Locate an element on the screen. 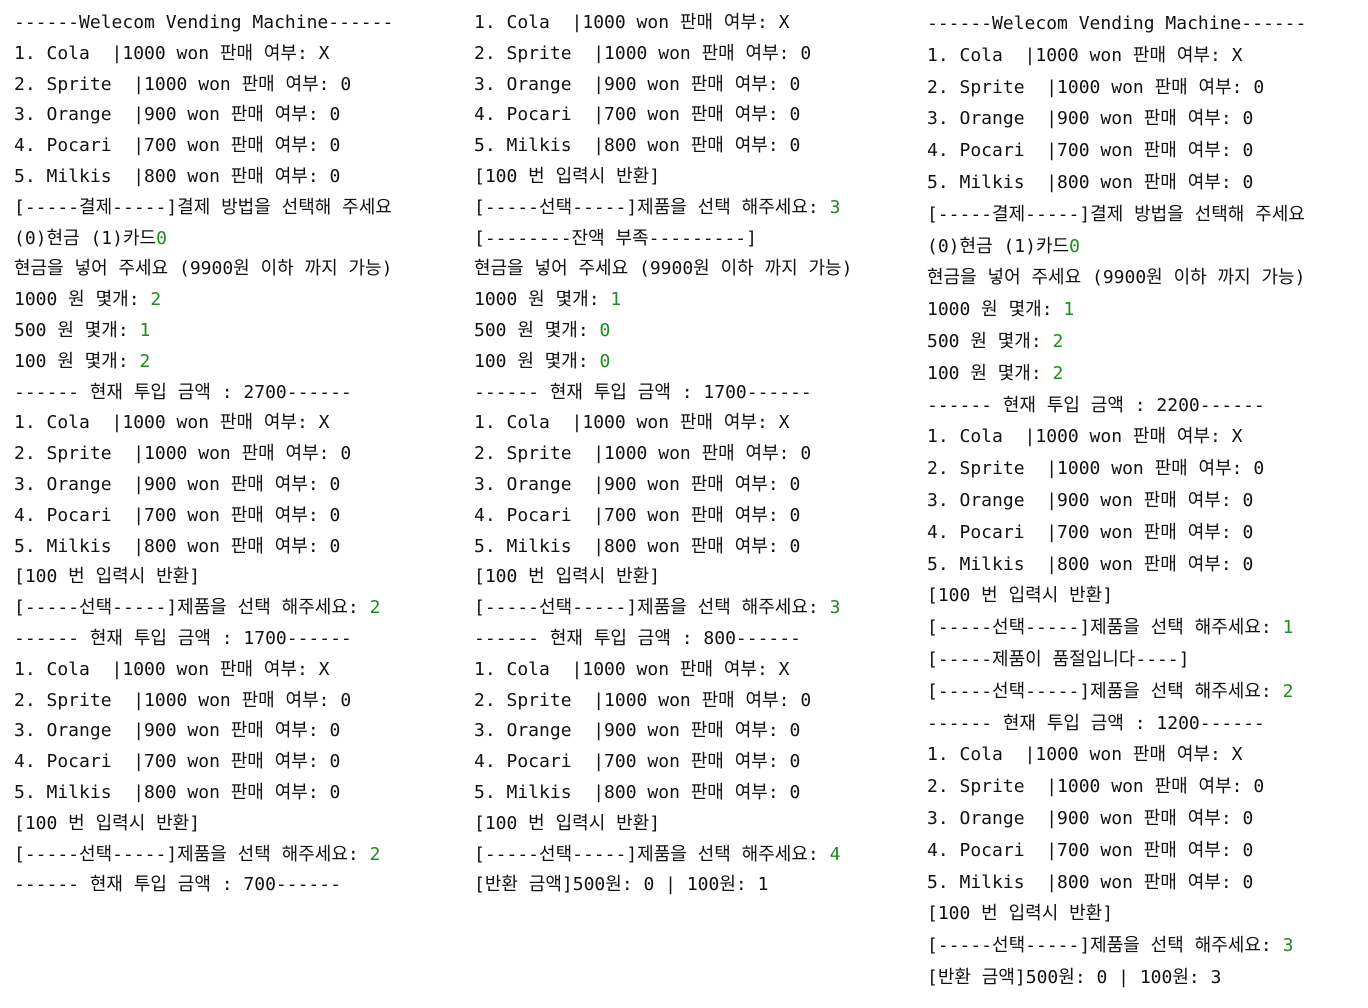 The height and width of the screenshot is (1008, 1368). console-line: 1000 원 몇개: 2 is located at coordinates (237, 300).